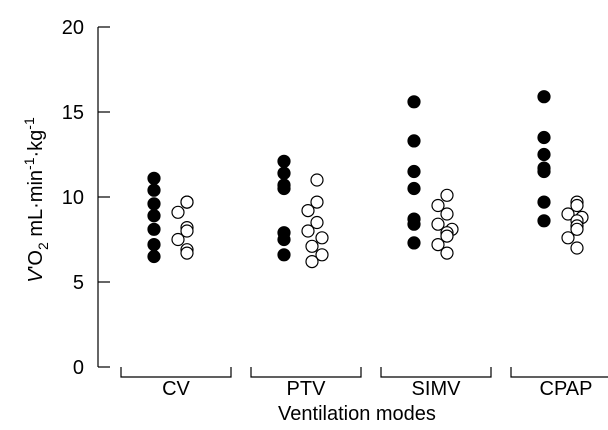  What do you see at coordinates (78, 283) in the screenshot?
I see `y-tick-label: 5` at bounding box center [78, 283].